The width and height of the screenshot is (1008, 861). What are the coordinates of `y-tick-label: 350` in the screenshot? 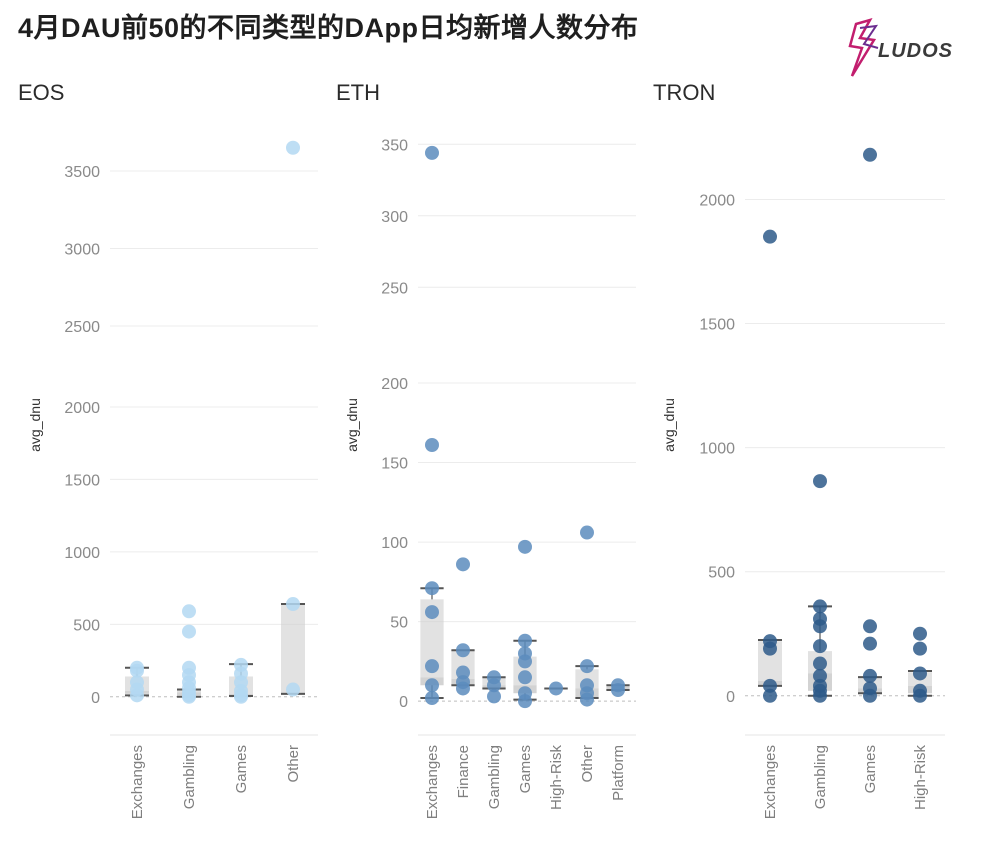 It's located at (394, 145).